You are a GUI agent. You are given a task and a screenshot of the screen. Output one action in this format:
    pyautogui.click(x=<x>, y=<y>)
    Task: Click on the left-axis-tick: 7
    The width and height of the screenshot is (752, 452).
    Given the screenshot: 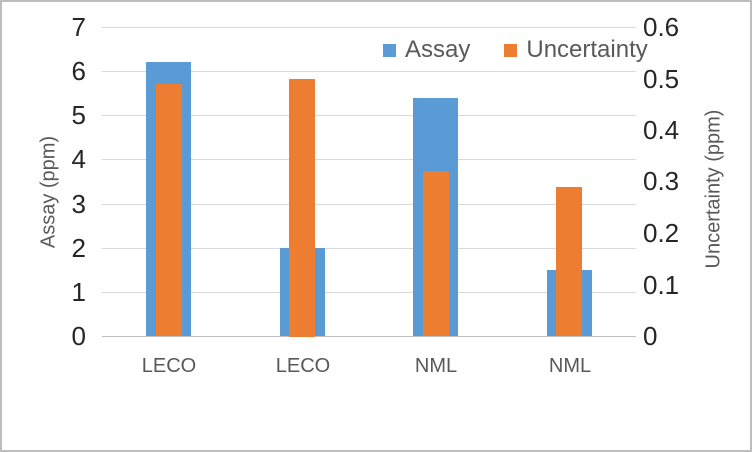 What is the action you would take?
    pyautogui.click(x=78, y=27)
    